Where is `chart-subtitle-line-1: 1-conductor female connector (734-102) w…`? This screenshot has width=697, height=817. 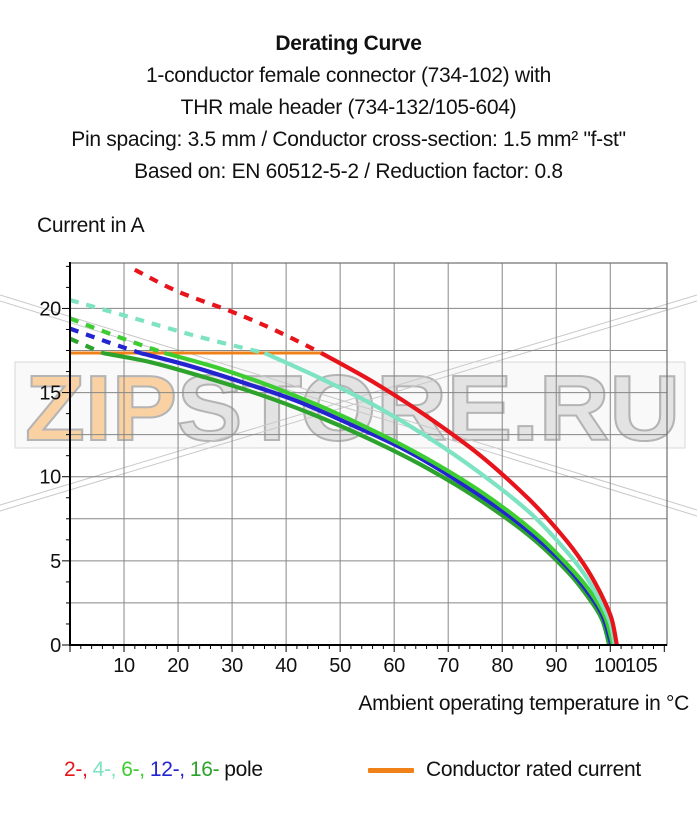
chart-subtitle-line-1: 1-conductor female connector (734-102) w… is located at coordinates (348, 75).